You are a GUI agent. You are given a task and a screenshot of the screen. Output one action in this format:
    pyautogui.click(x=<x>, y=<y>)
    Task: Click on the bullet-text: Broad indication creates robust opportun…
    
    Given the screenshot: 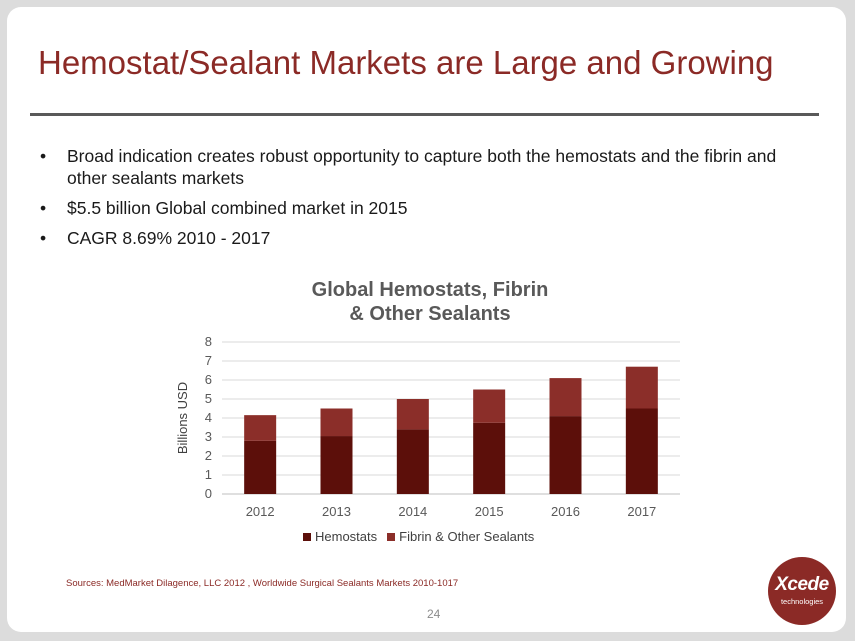 What is the action you would take?
    pyautogui.click(x=422, y=167)
    